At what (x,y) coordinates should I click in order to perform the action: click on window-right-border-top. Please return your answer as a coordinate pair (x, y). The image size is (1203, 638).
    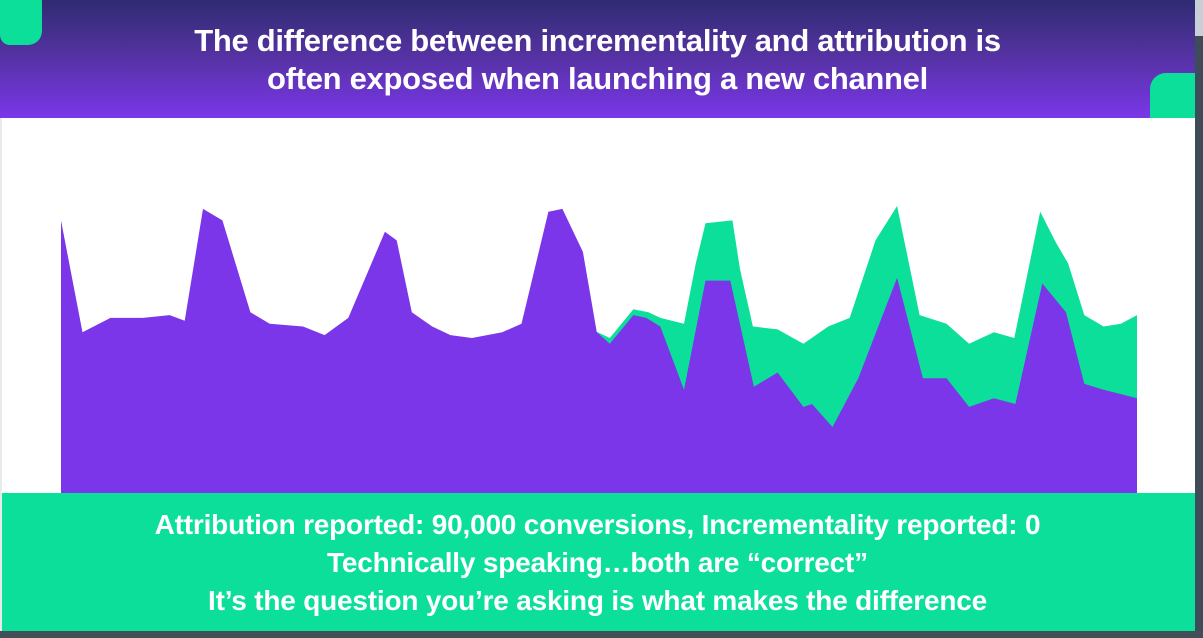
    Looking at the image, I should click on (1199, 18).